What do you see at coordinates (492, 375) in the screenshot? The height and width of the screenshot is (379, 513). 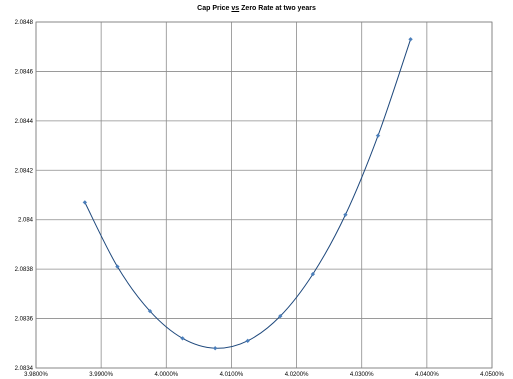 I see `x-tick-label-7: 4.0500%` at bounding box center [492, 375].